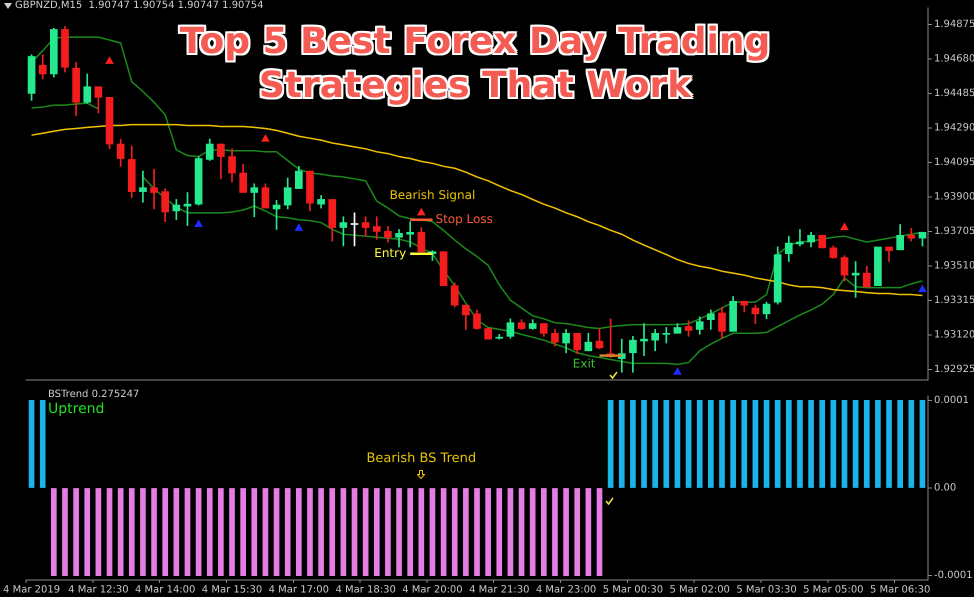 This screenshot has height=597, width=974. What do you see at coordinates (165, 590) in the screenshot?
I see `x-tick-label: 4 Mar 14:00` at bounding box center [165, 590].